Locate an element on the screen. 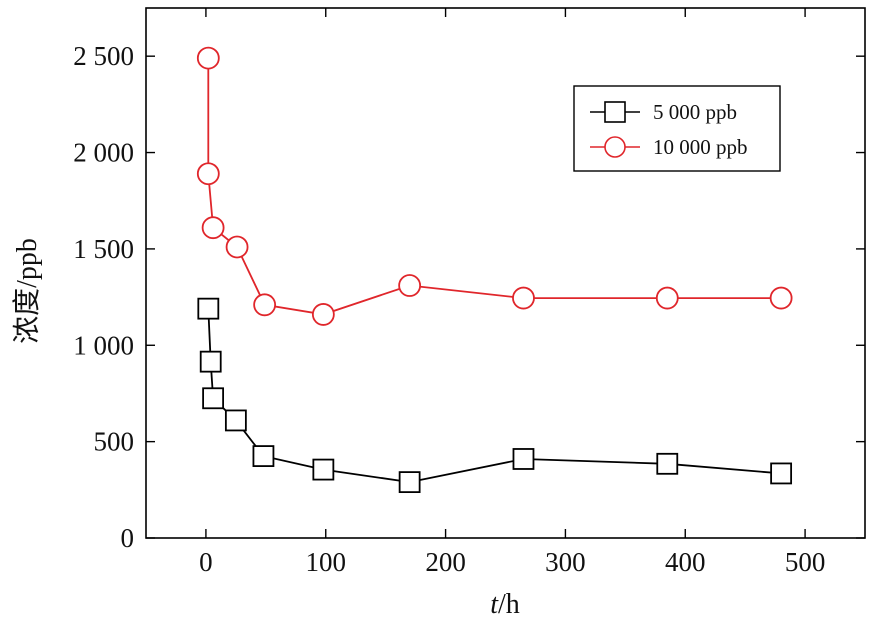 Image resolution: width=884 pixels, height=623 pixels. x-tick-label: 300 is located at coordinates (565, 562).